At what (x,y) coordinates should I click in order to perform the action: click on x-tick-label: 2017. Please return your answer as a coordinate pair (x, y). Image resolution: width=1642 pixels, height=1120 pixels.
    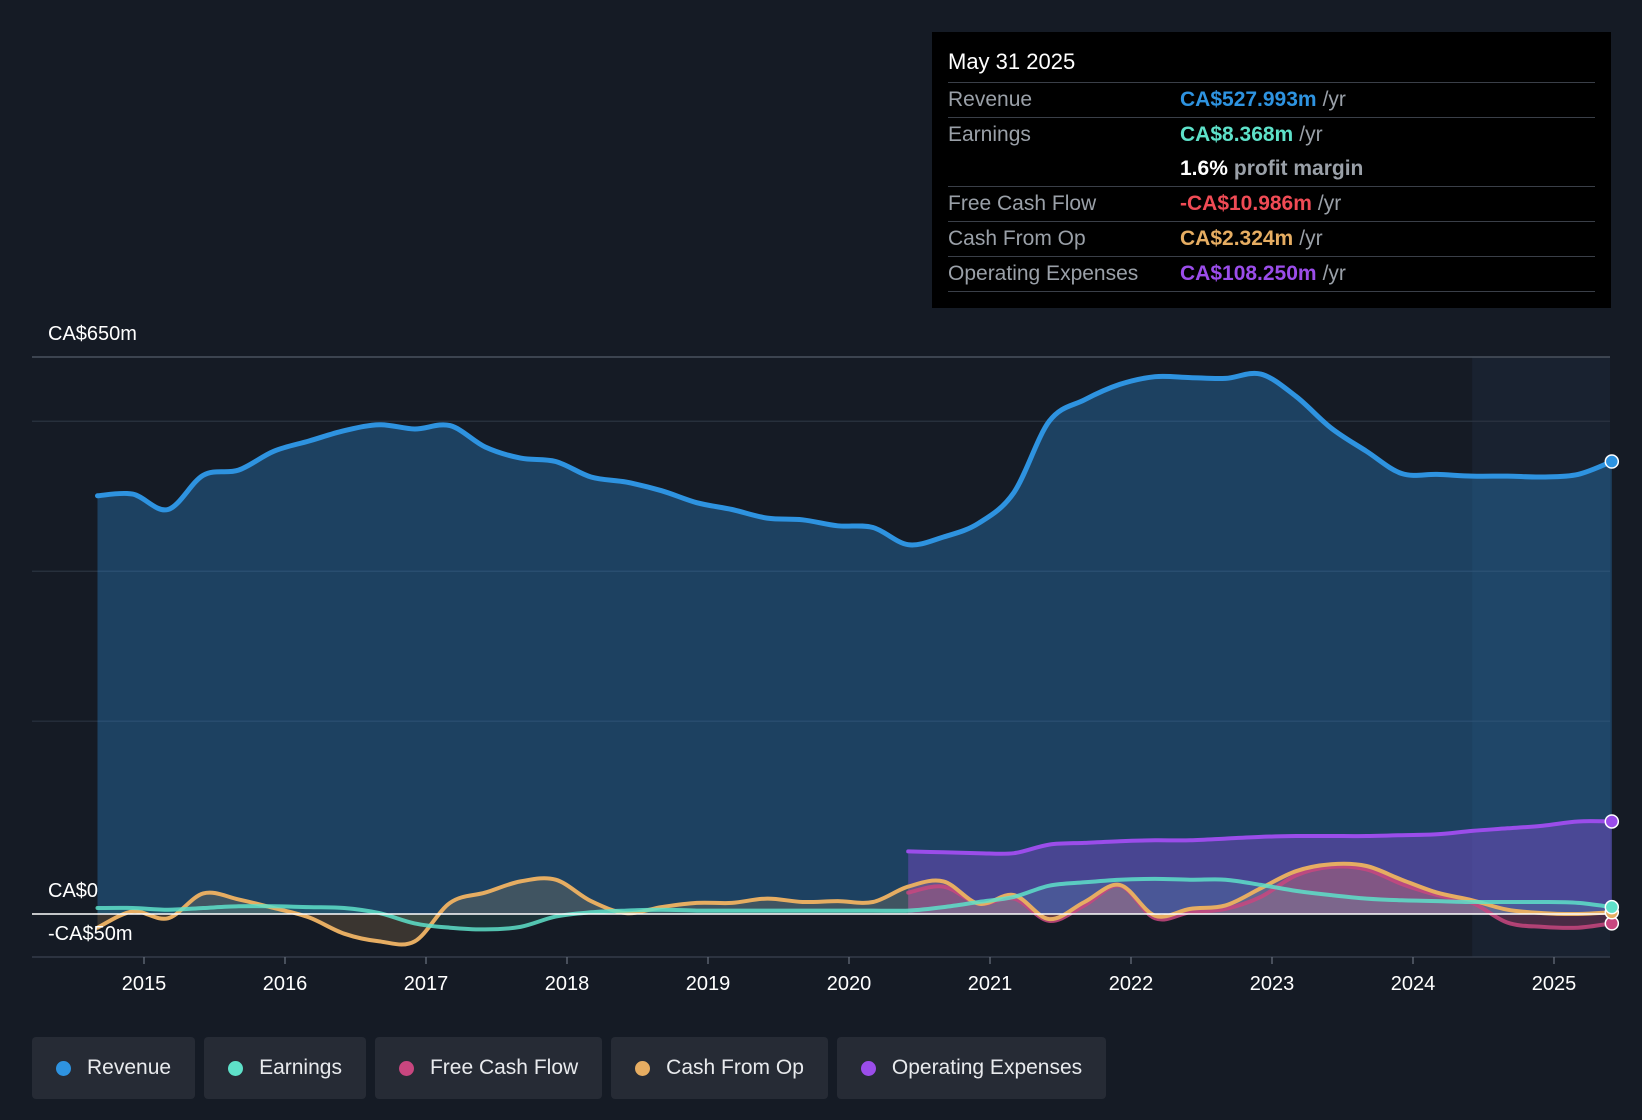
    Looking at the image, I should click on (426, 984).